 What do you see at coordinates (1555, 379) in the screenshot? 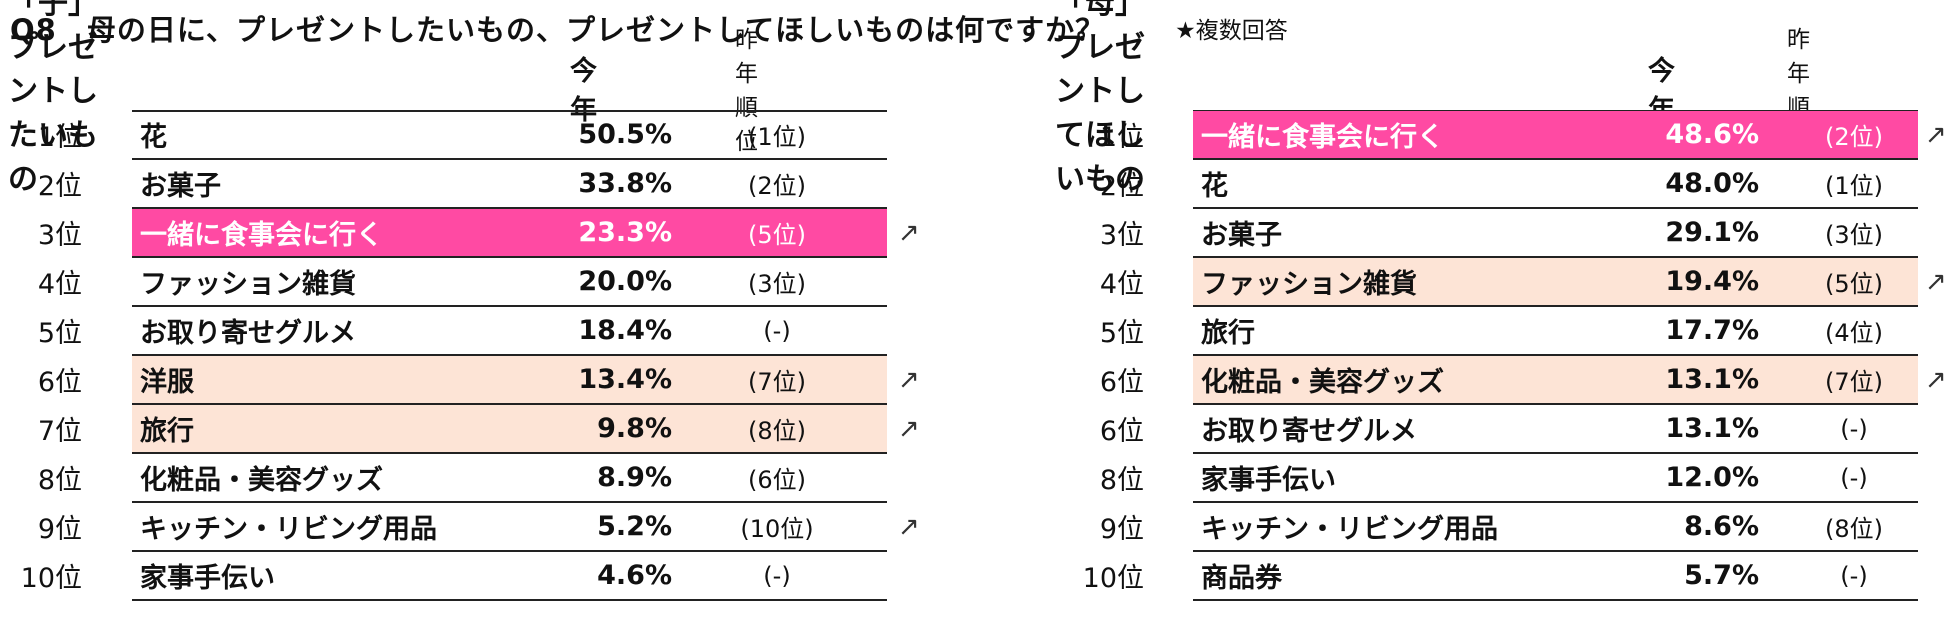
I see `row-band: 化粧品・美容グッズ 13.1% (7位)` at bounding box center [1555, 379].